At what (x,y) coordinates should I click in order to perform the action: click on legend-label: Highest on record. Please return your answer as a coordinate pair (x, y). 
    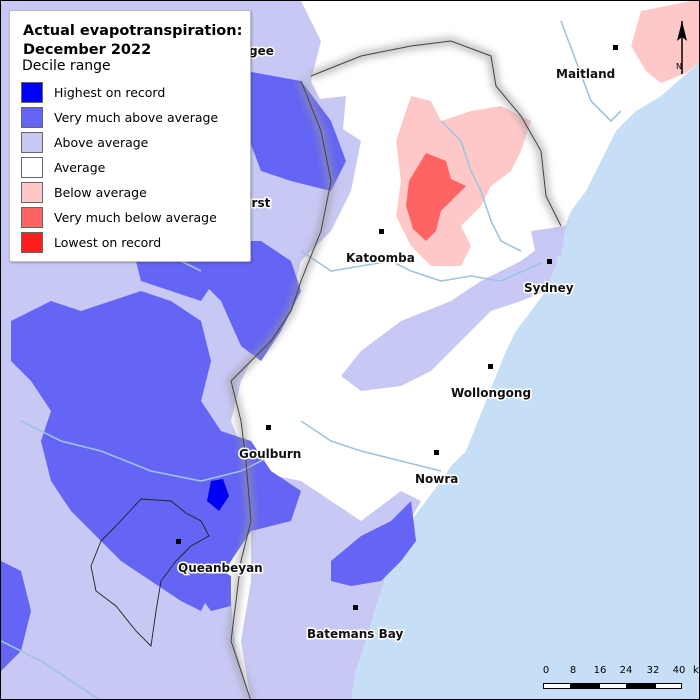
    Looking at the image, I should click on (110, 92).